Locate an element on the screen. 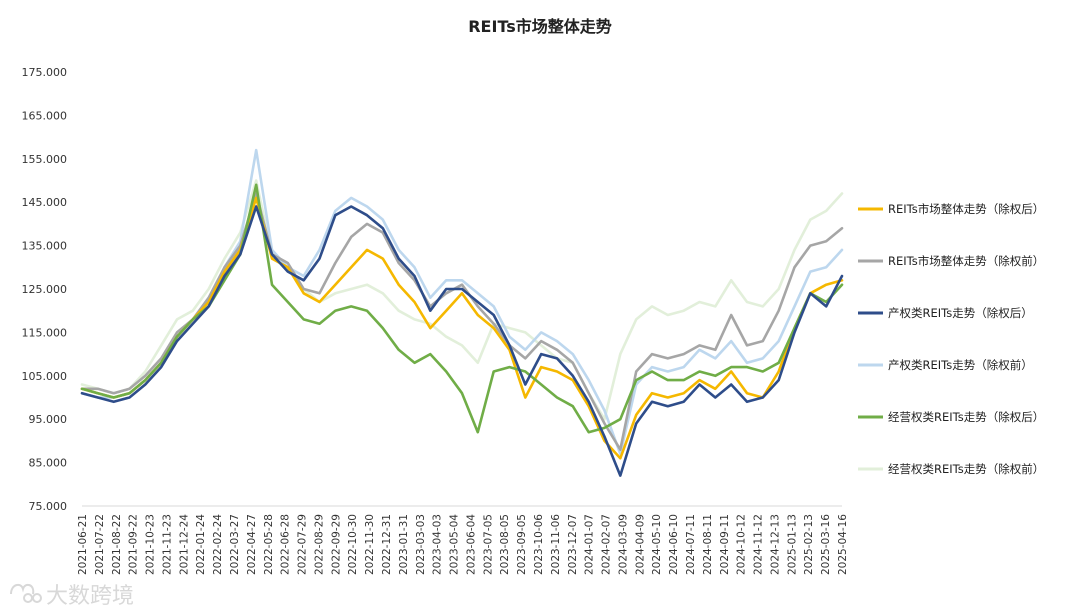 Image resolution: width=1080 pixels, height=614 pixels. y-tick-label: 175.000 is located at coordinates (45, 72).